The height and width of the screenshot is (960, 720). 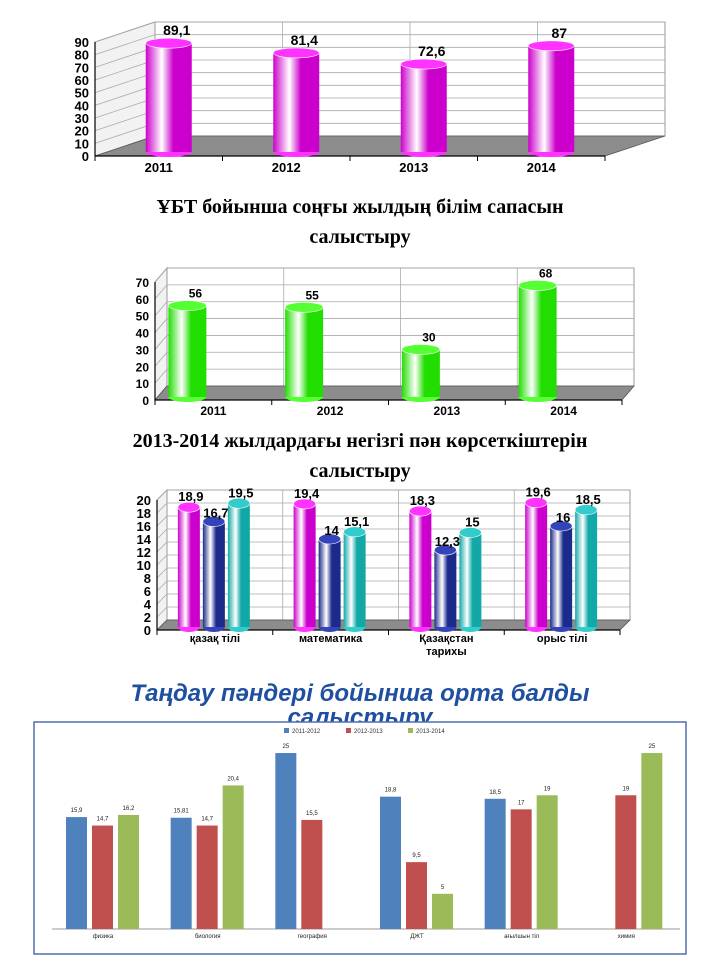 What do you see at coordinates (161, 334) in the screenshot?
I see `plot-side-wall` at bounding box center [161, 334].